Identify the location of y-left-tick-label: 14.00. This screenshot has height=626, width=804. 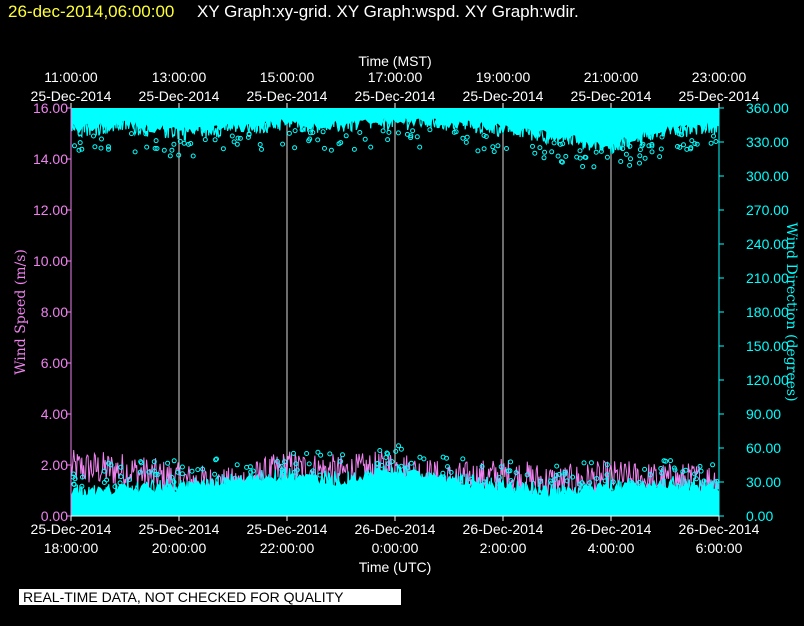
(50, 159).